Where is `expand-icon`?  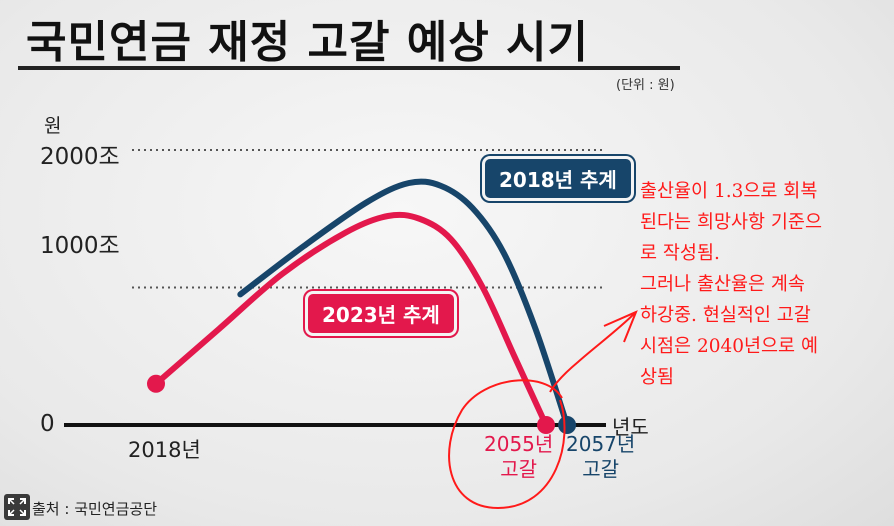 expand-icon is located at coordinates (17, 507).